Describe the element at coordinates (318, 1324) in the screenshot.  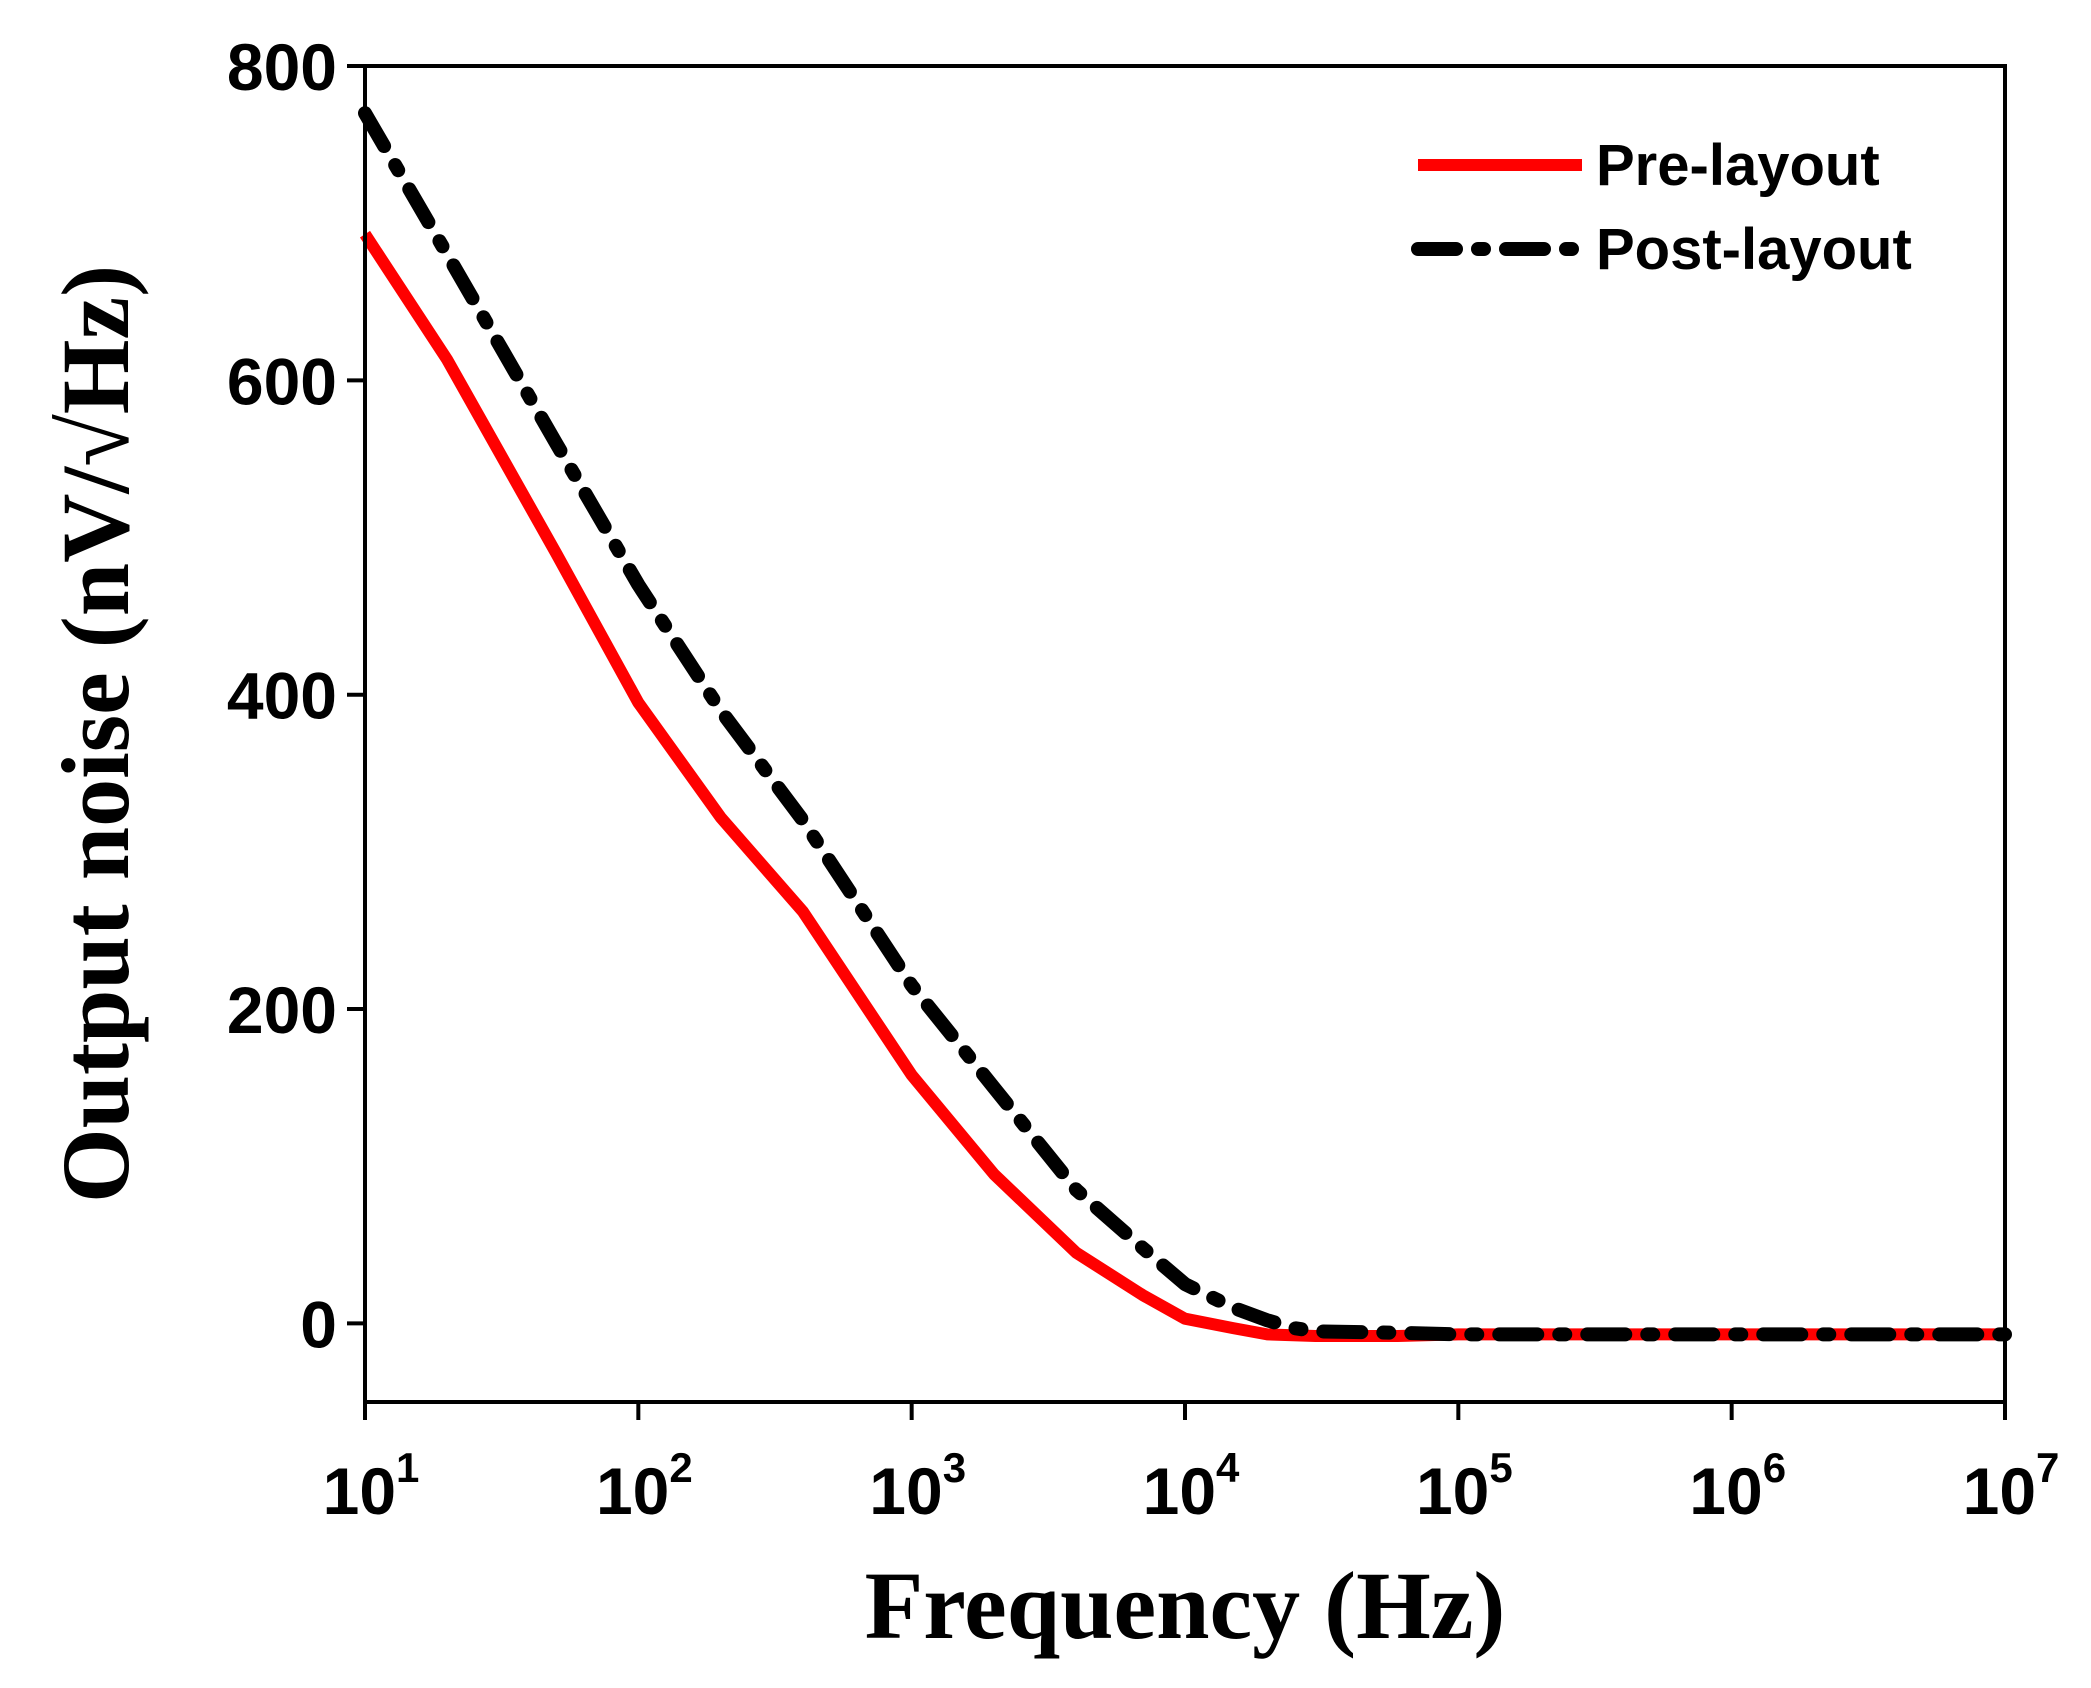
I see `y-tick-label-0: 0` at that location.